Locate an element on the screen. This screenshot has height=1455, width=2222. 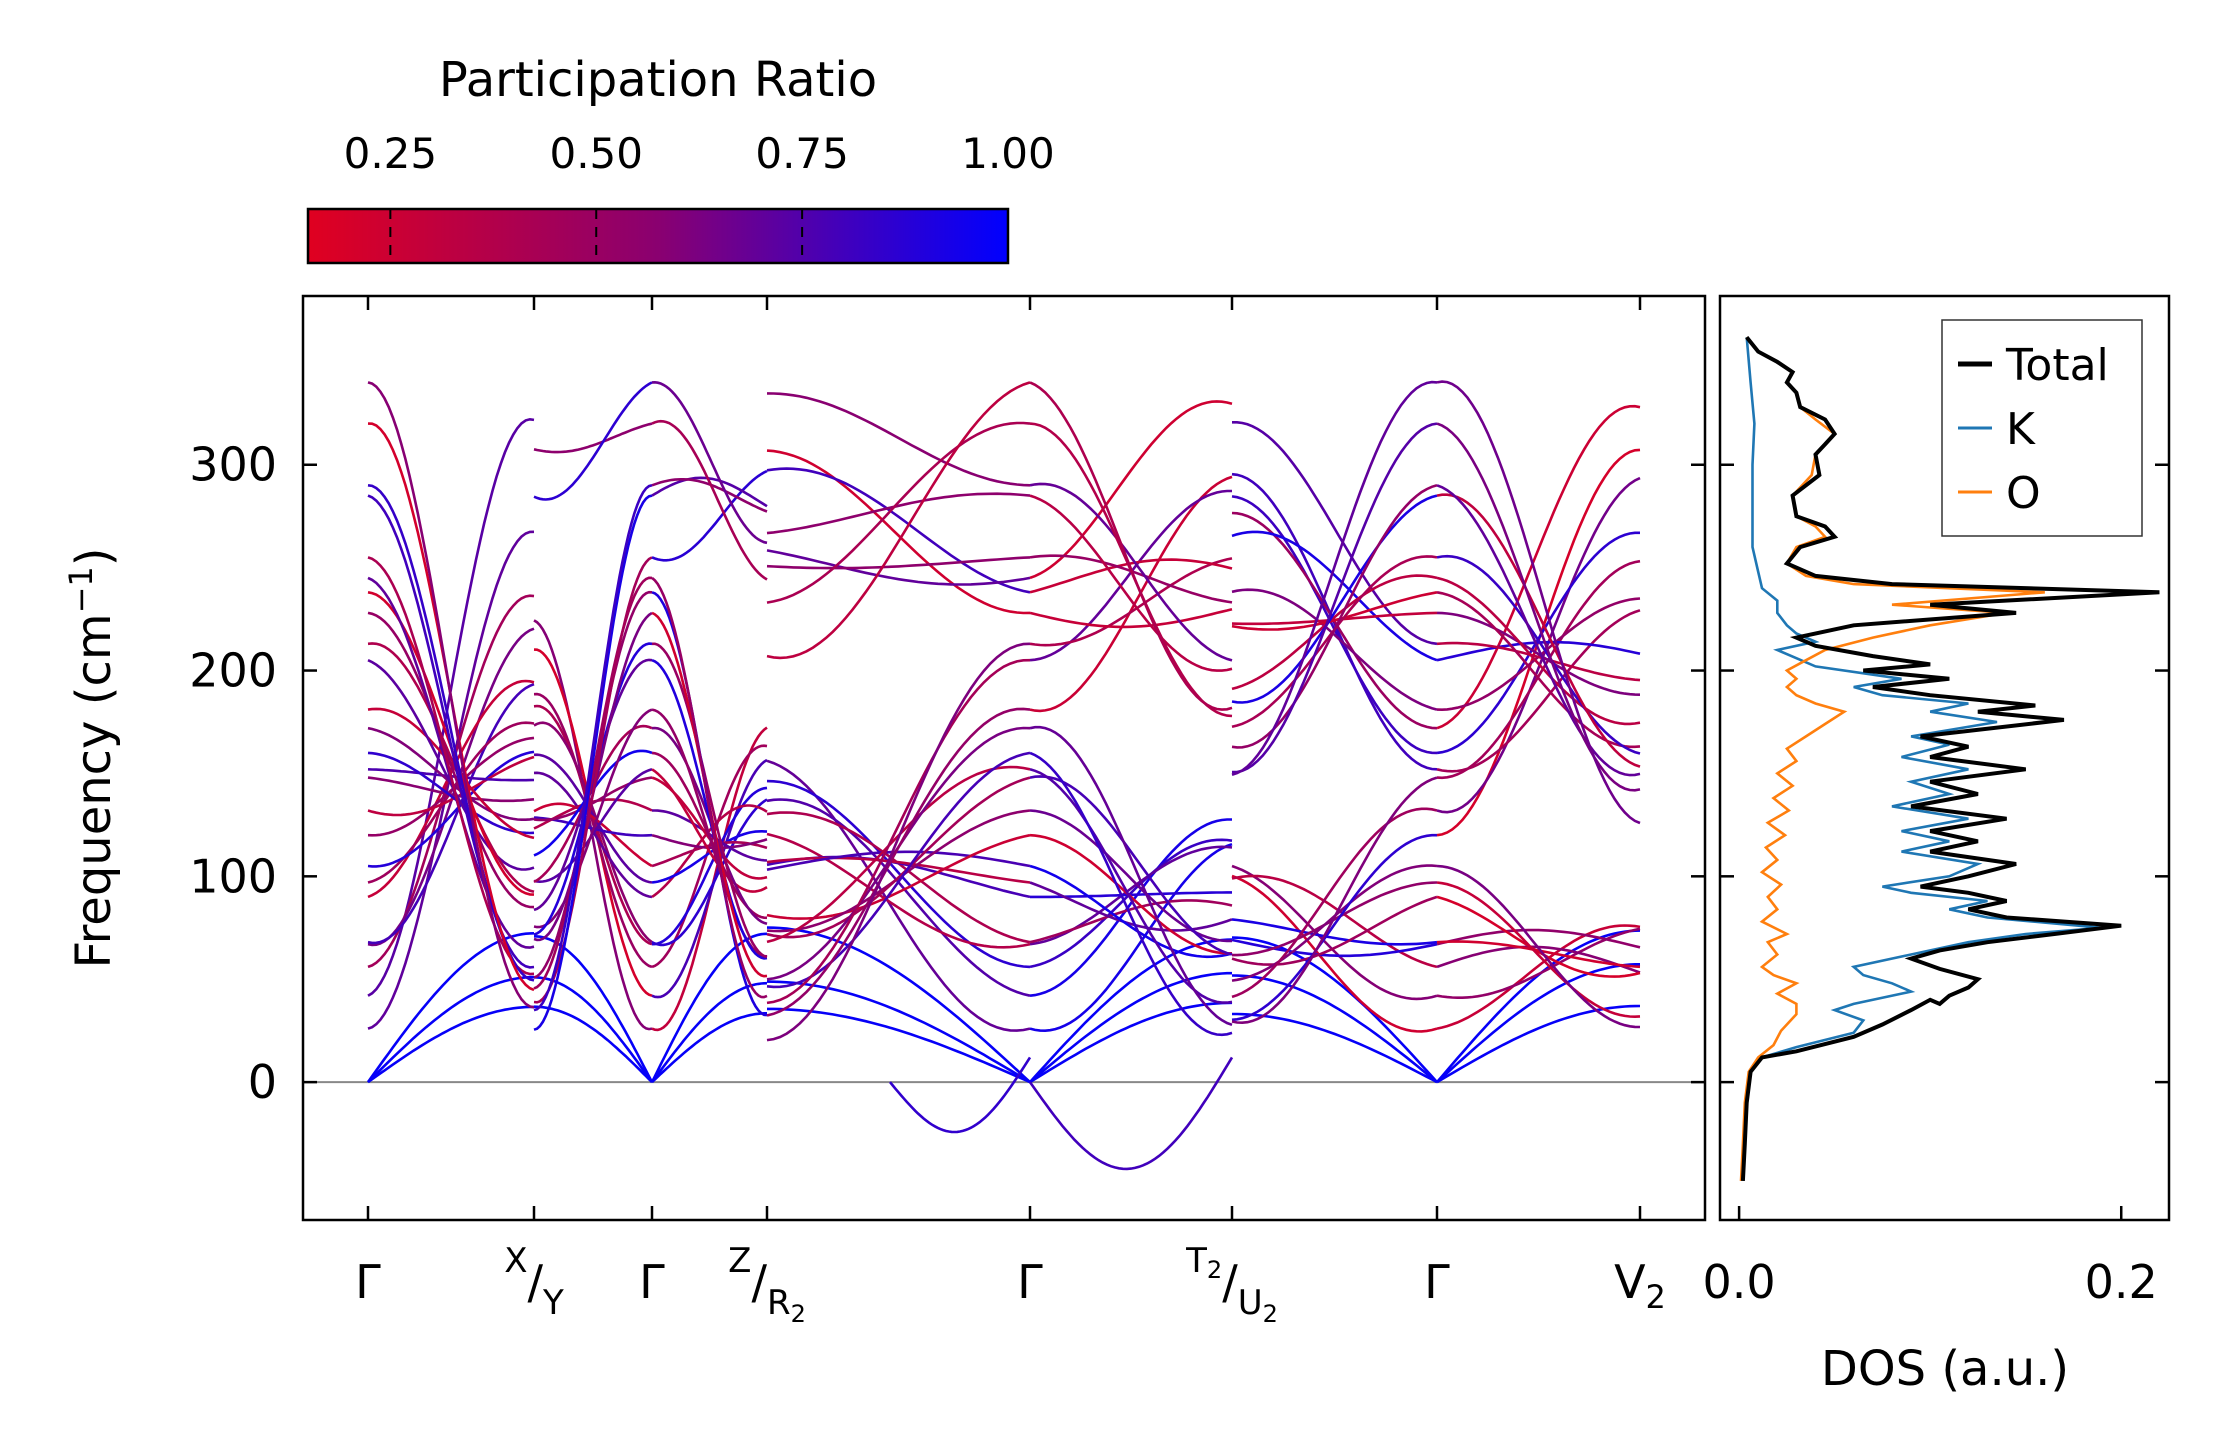
dos-x-axis-title: DOS (a.u.) is located at coordinates (1945, 1369).